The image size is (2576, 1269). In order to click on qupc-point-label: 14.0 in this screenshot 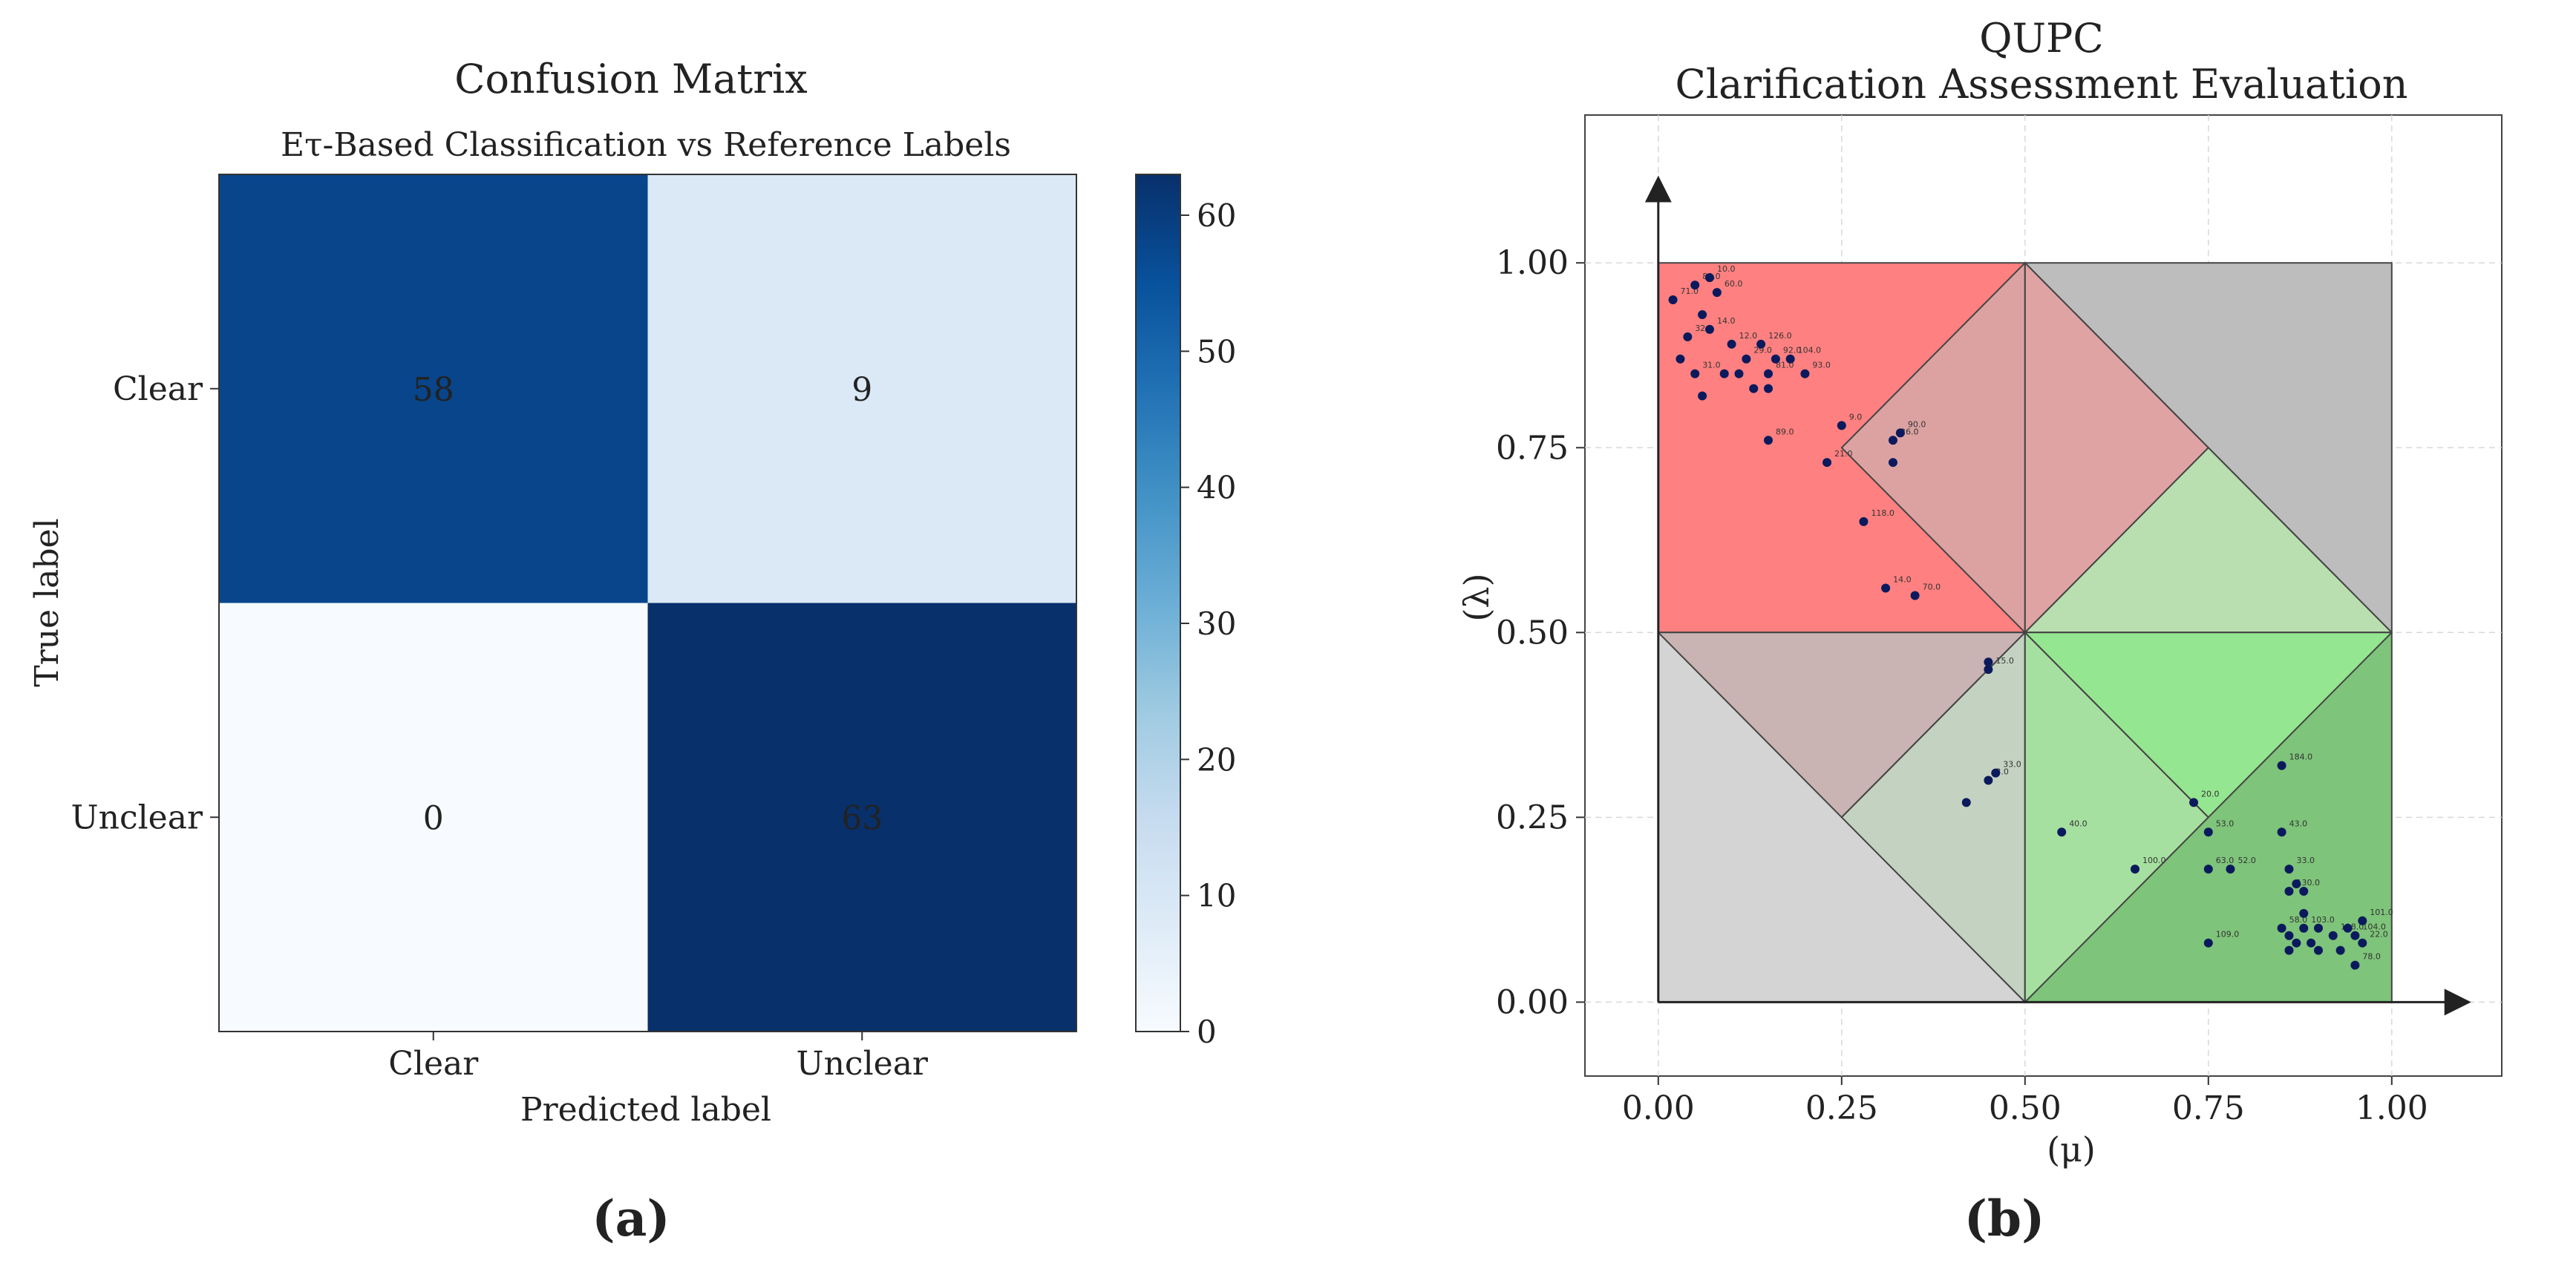, I will do `click(1902, 580)`.